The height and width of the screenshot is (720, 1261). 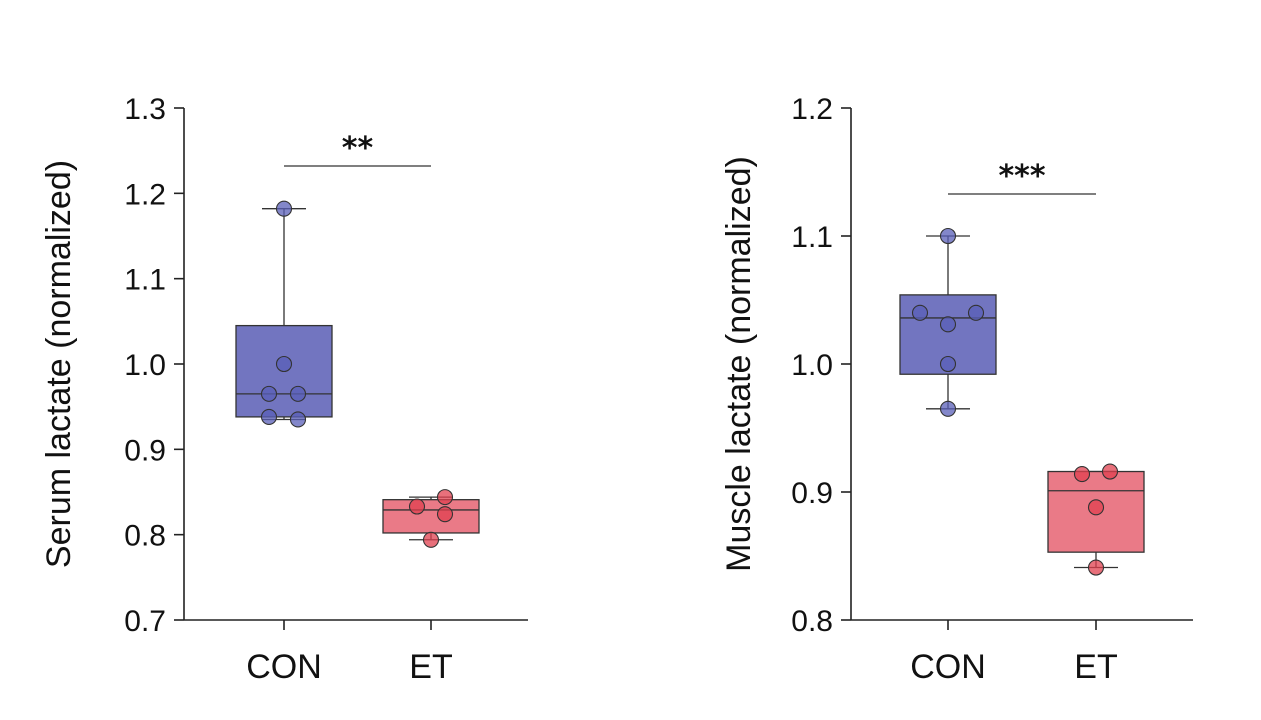 I want to click on box-et, so click(x=431, y=516).